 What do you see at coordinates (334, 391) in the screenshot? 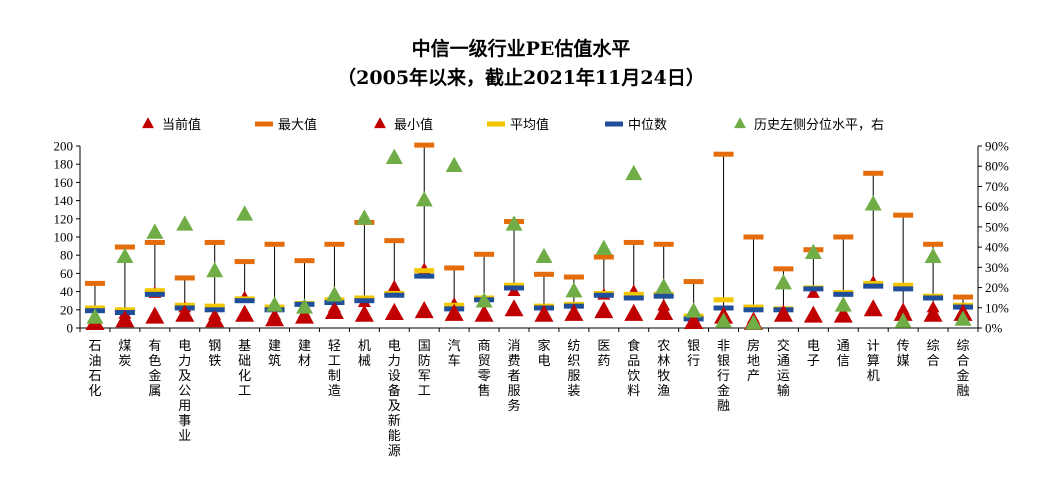
I see `category-label-char: 造` at bounding box center [334, 391].